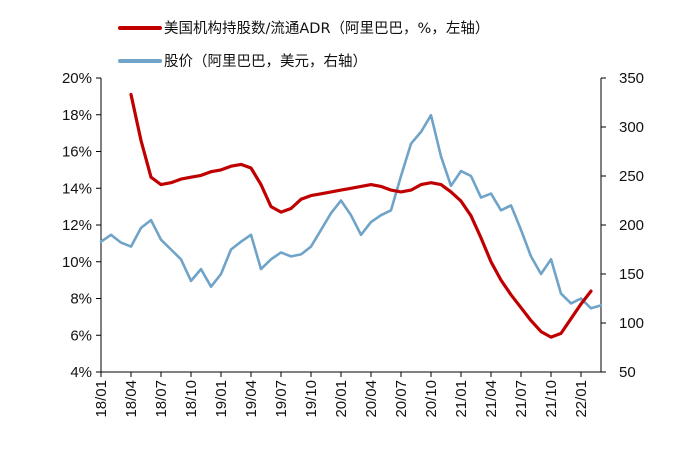  Describe the element at coordinates (81, 299) in the screenshot. I see `y-left-tick-label: 8%` at that location.